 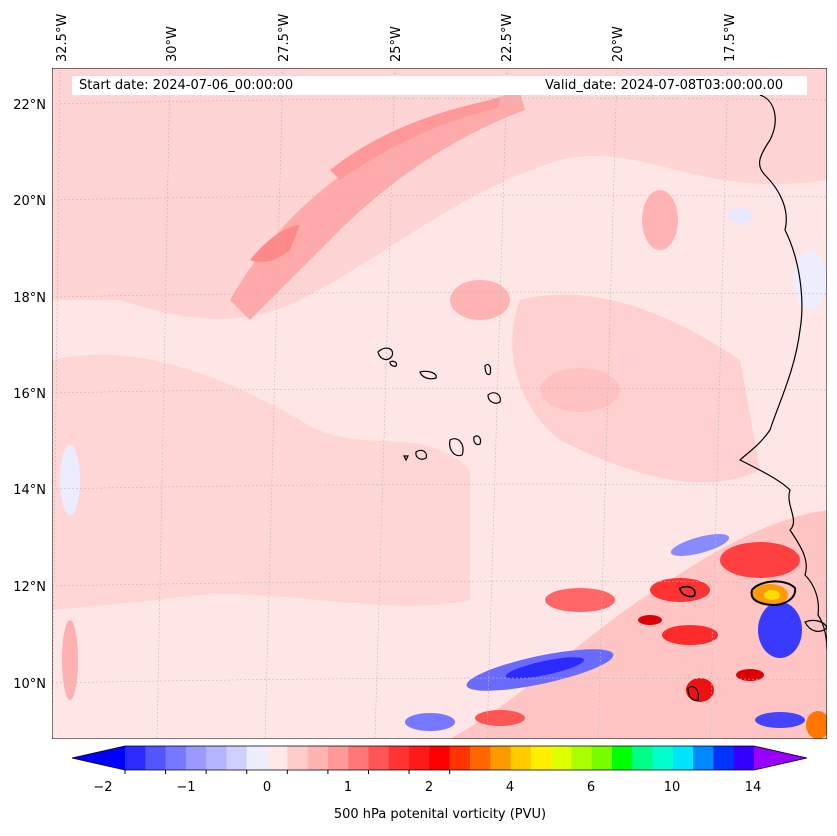 I want to click on colorbar-tick-label: −2, so click(x=103, y=787).